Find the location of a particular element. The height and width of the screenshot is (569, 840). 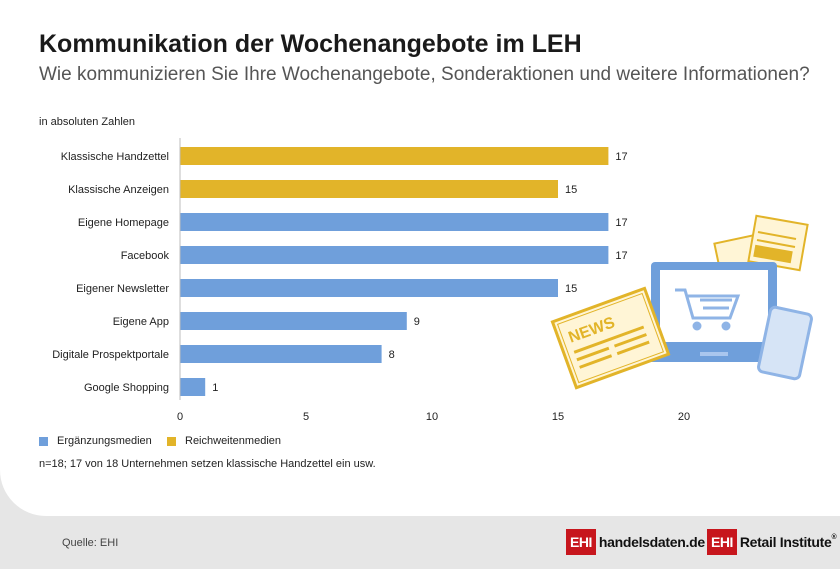

category-label: Facebook is located at coordinates (145, 256).